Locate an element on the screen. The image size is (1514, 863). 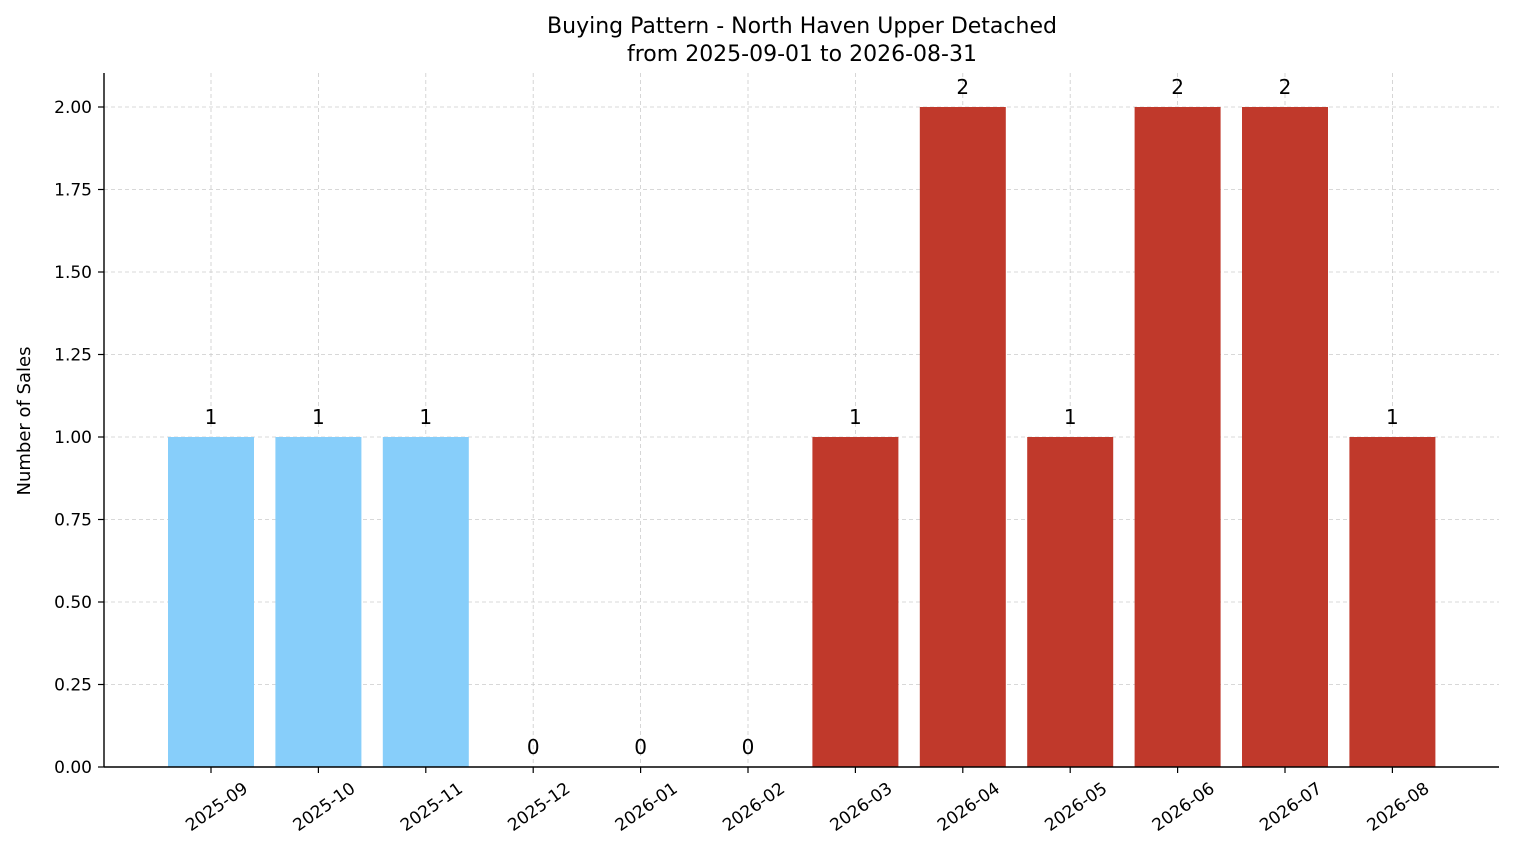
data-label-2026-04: 2 is located at coordinates (962, 87).